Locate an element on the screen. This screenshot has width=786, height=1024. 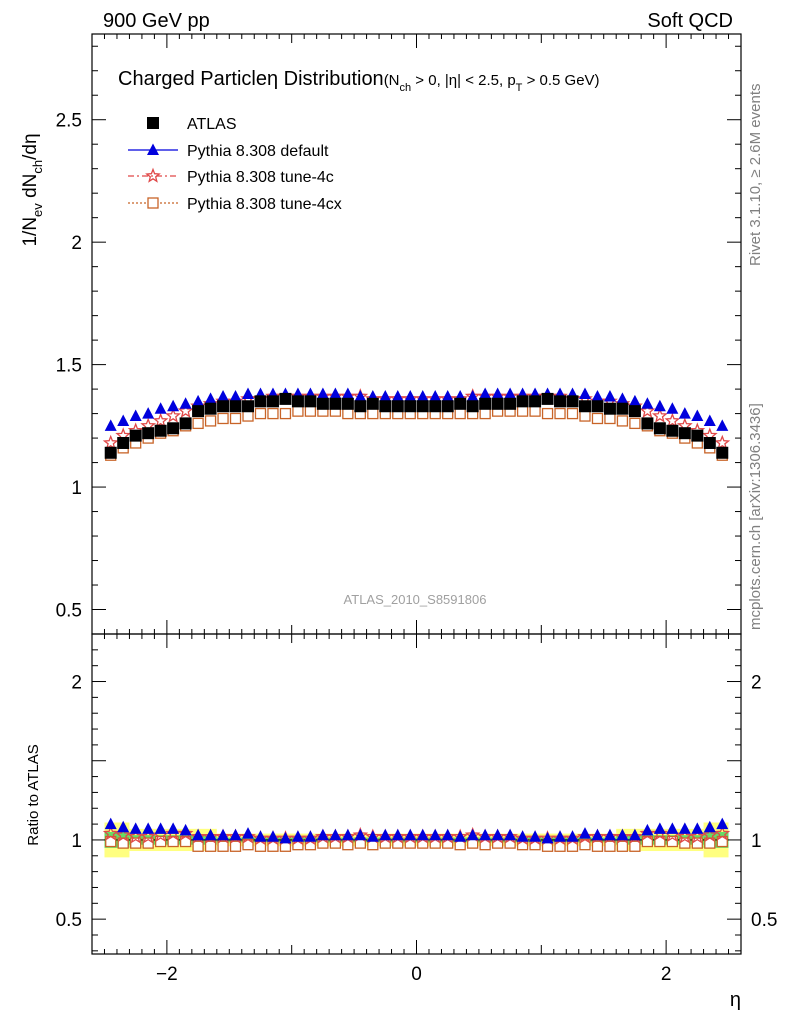
ratio-y-axis-title: Ratio to ATLAS is located at coordinates (33, 794).